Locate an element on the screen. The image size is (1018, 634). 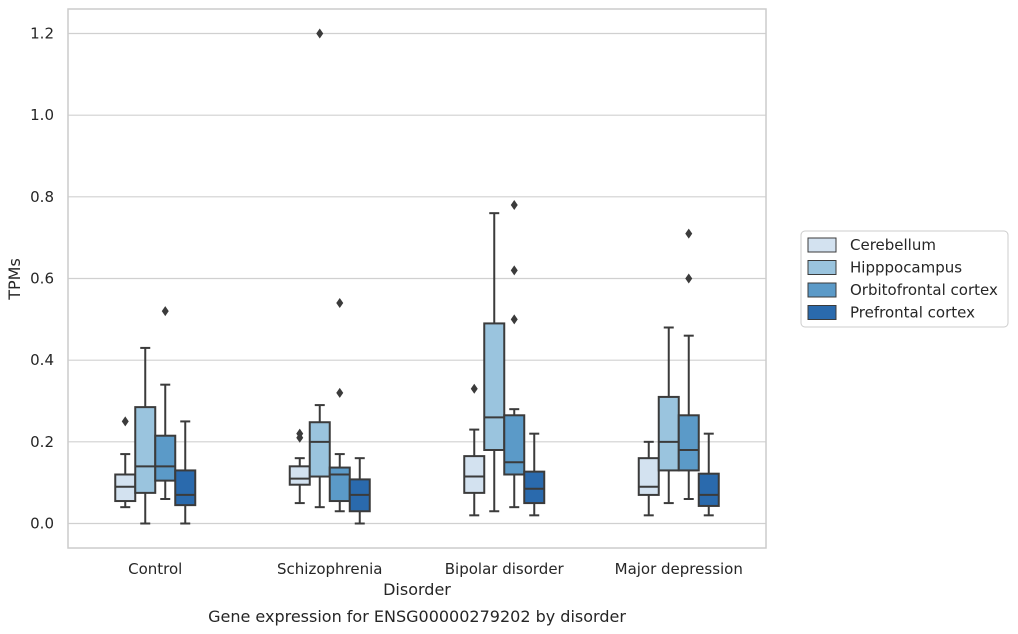
y-tick-label: 0.2 is located at coordinates (42, 442).